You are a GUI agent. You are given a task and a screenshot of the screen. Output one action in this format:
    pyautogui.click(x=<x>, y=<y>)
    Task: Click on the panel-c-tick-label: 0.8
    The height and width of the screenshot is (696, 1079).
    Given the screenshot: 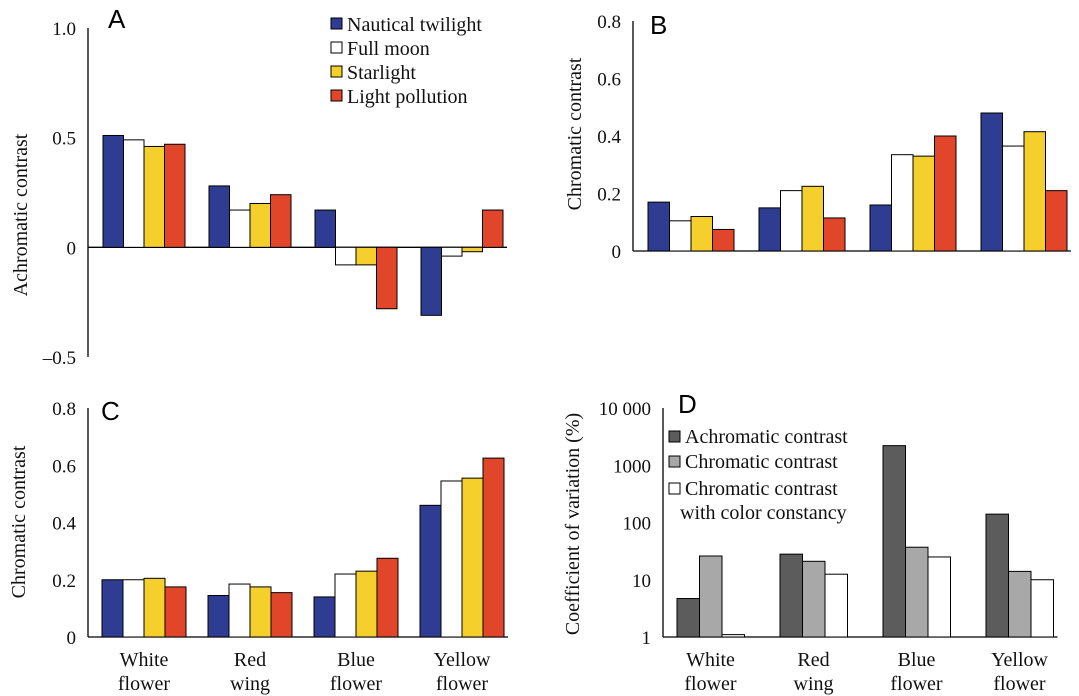 What is the action you would take?
    pyautogui.click(x=64, y=409)
    